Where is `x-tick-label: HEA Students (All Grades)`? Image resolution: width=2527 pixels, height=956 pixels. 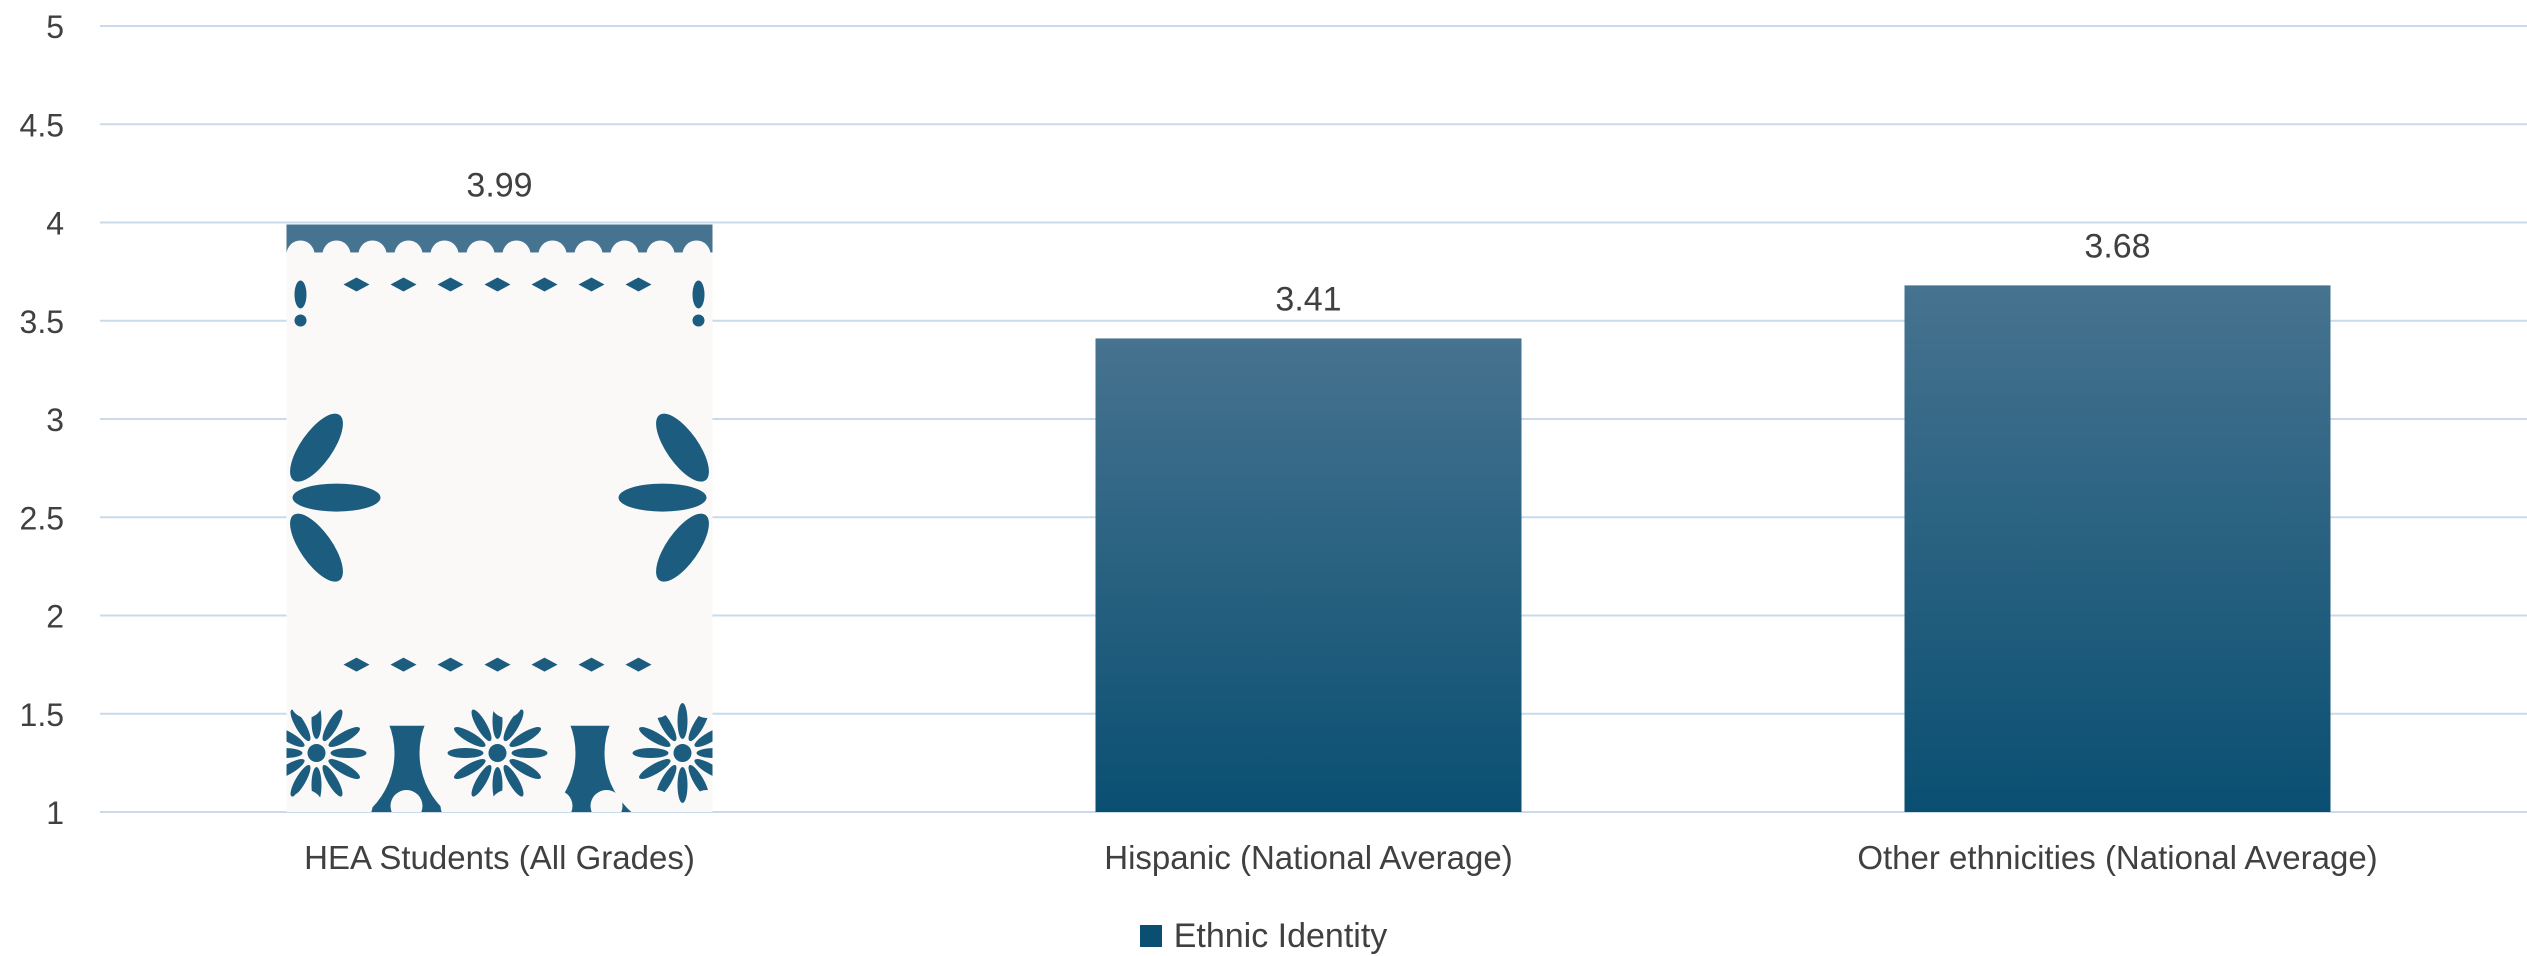
x-tick-label: HEA Students (All Grades) is located at coordinates (499, 857).